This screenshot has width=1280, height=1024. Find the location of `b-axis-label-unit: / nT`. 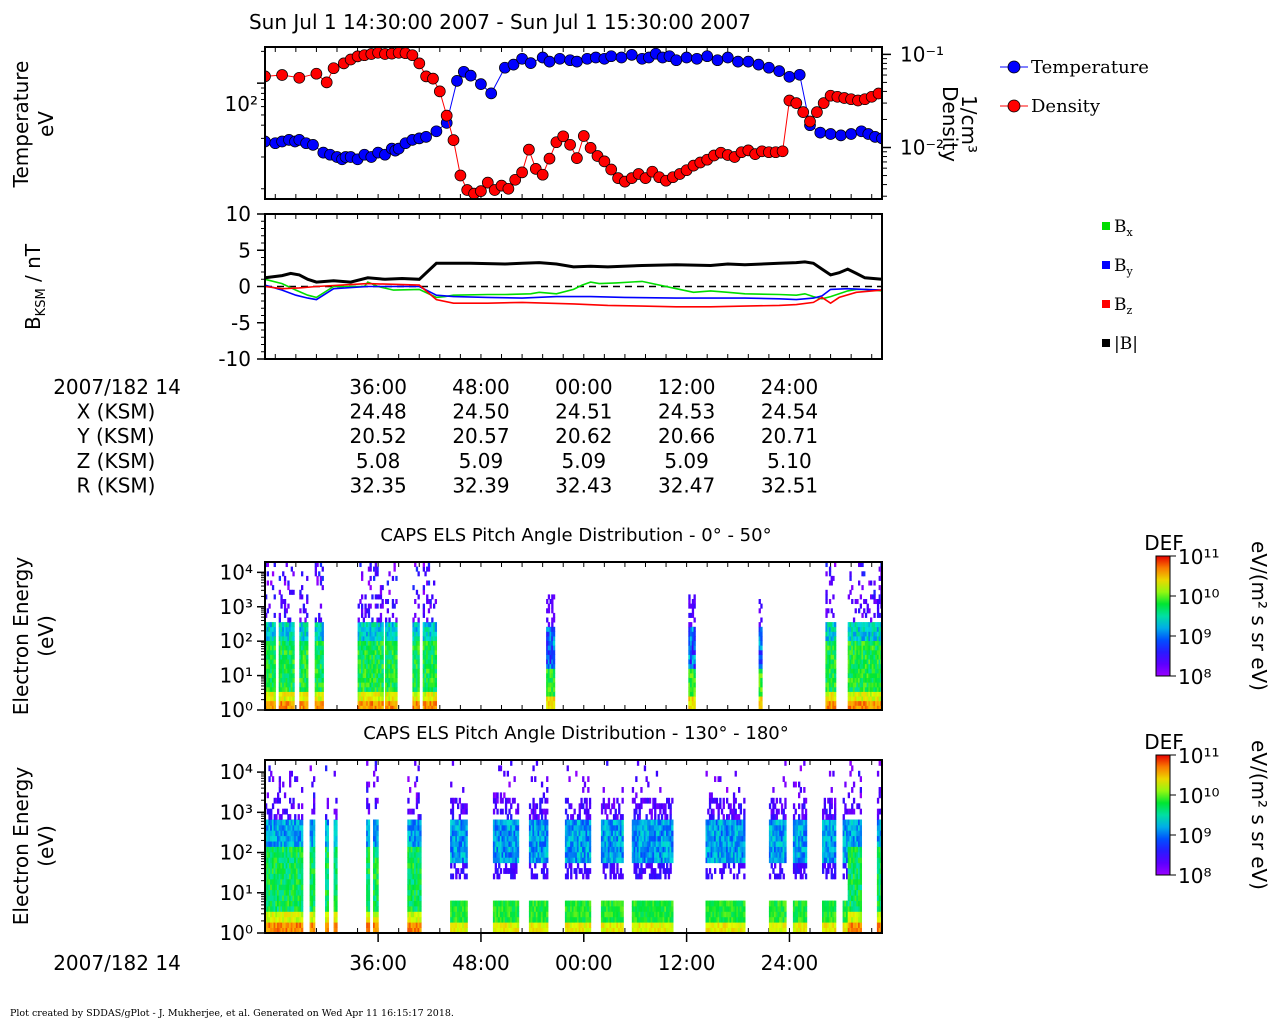

b-axis-label-unit: / nT is located at coordinates (33, 265).